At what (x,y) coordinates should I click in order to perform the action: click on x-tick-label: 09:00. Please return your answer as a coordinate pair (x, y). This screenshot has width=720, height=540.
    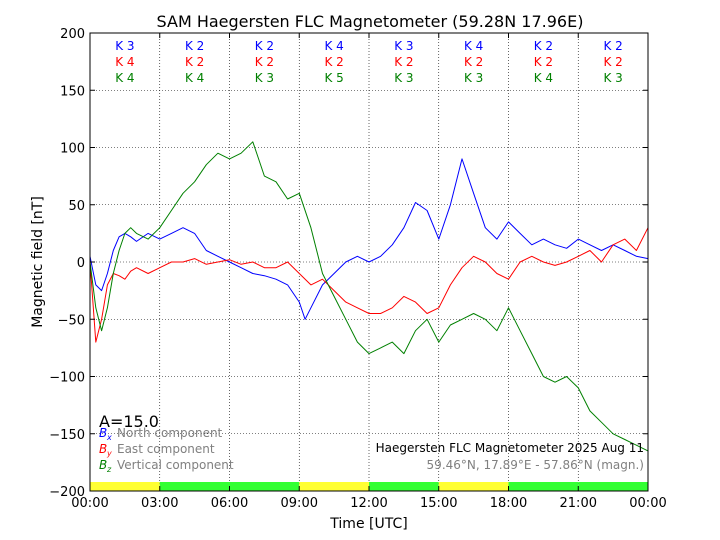
    Looking at the image, I should click on (299, 503).